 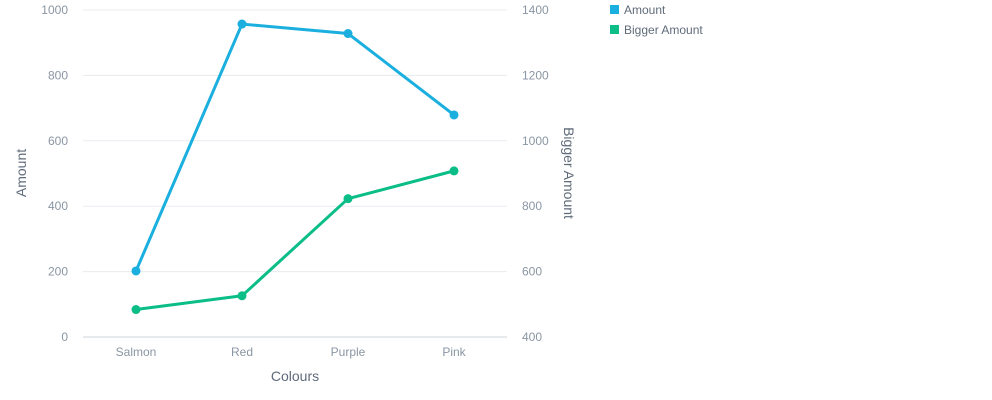 What do you see at coordinates (58, 75) in the screenshot?
I see `y-tick-label: 800` at bounding box center [58, 75].